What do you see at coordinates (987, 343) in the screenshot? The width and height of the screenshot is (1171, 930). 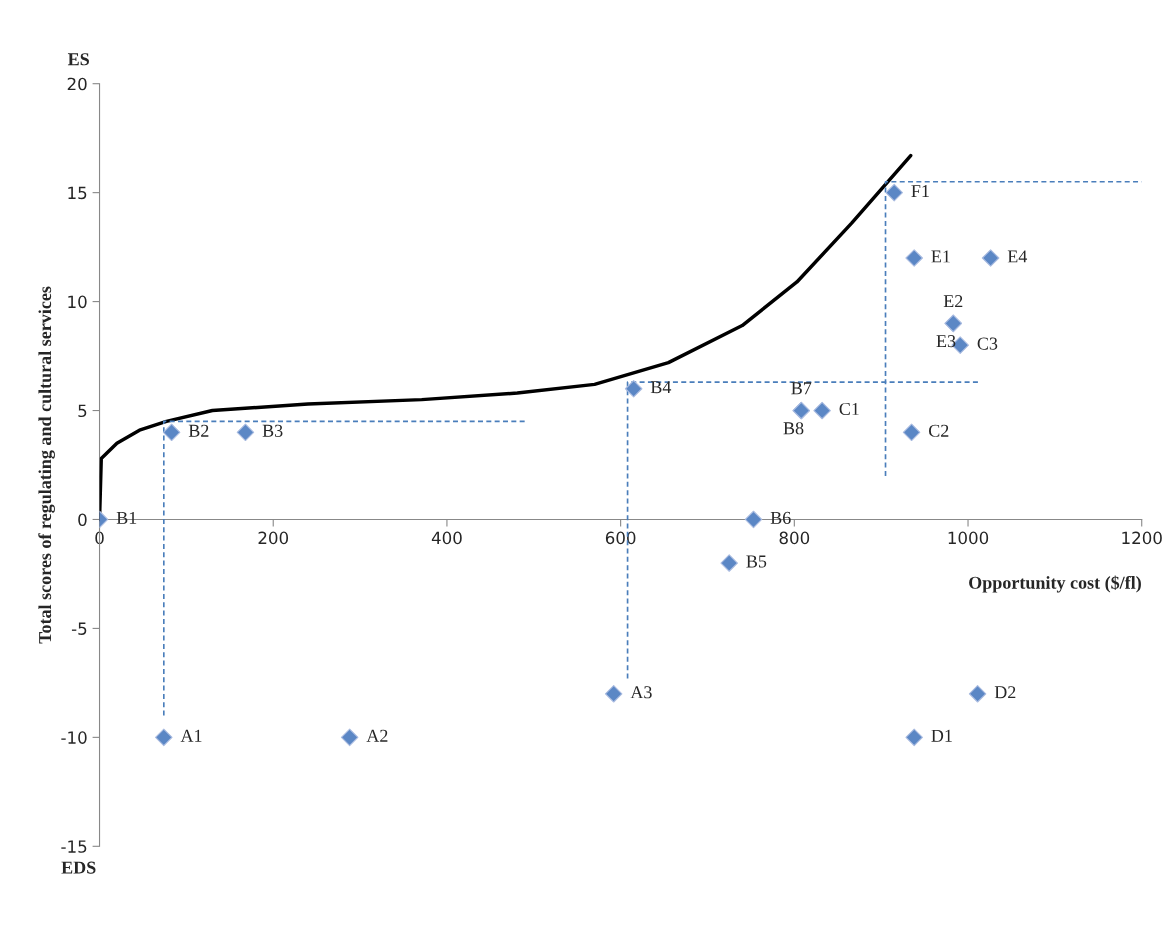 I see `annotation: C3` at bounding box center [987, 343].